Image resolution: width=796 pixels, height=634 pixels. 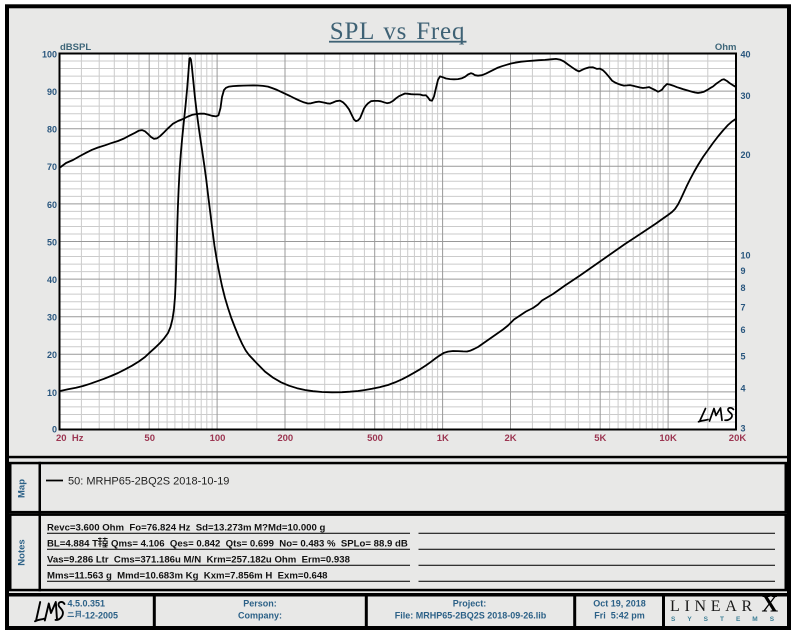 I want to click on svg-text: SPL vs Freq, so click(x=398, y=31).